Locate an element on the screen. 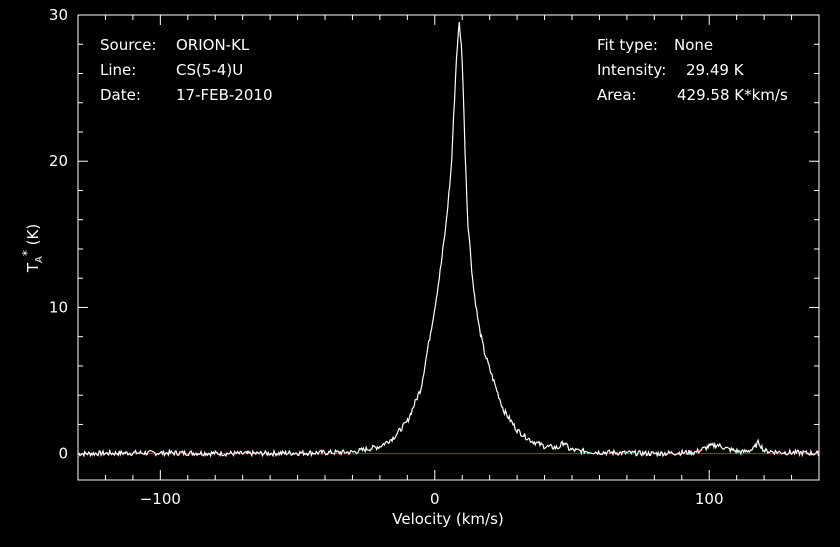 The image size is (840, 547). fit-type-label: Fit type: is located at coordinates (627, 45).